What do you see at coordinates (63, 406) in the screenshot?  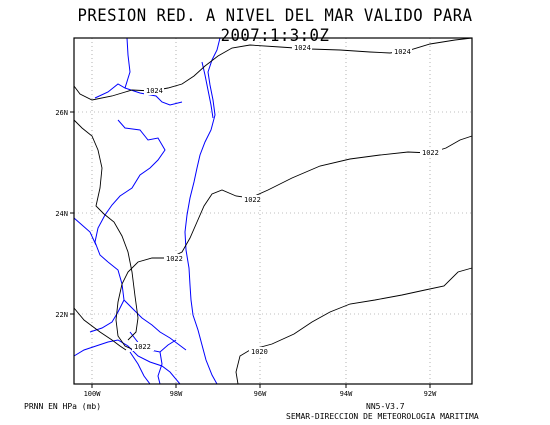 I see `units-label: PRNN EN HPa (mb)` at bounding box center [63, 406].